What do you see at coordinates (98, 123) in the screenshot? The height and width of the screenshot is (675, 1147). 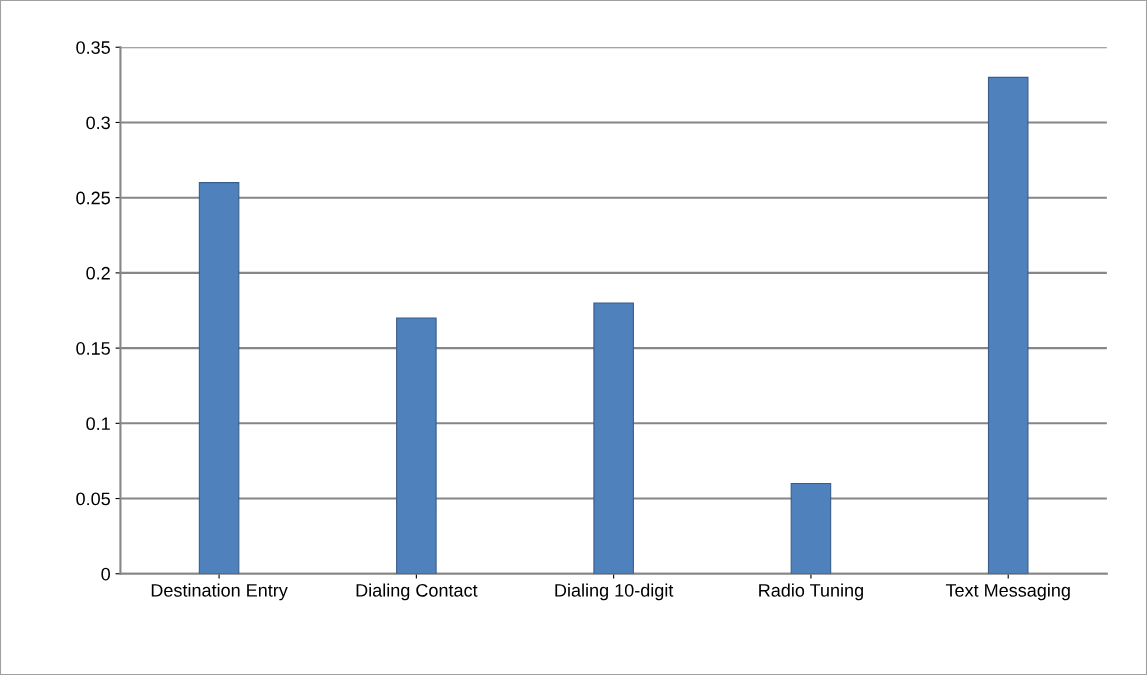 I see `y-tick-label: 0.3` at bounding box center [98, 123].